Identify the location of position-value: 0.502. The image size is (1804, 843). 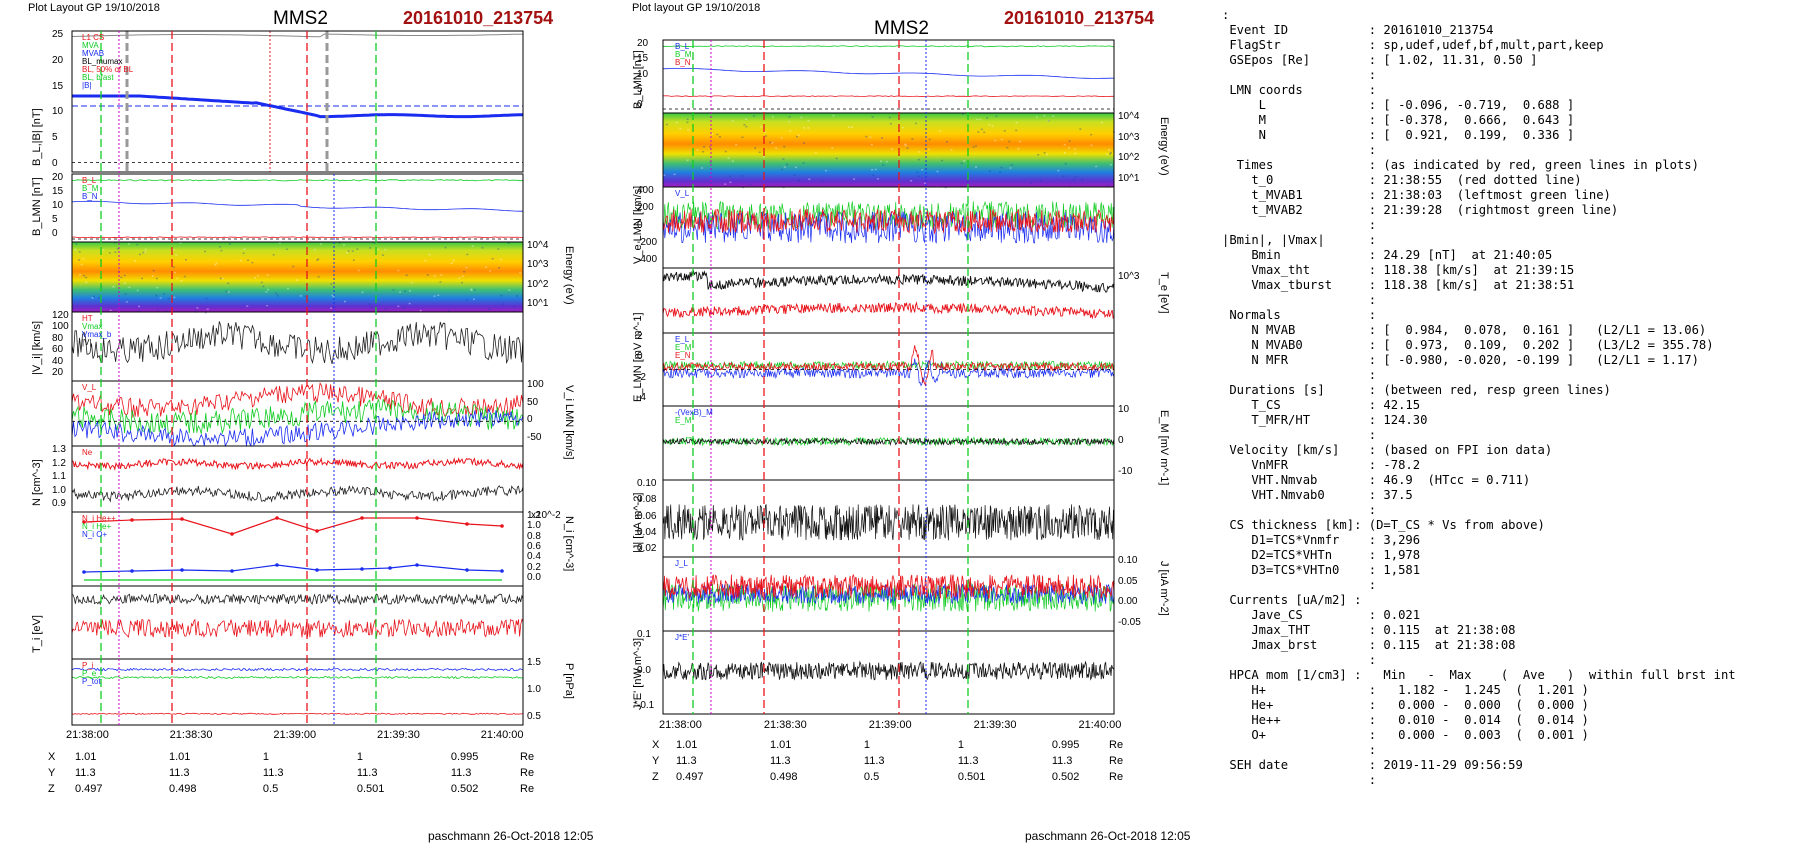
(1065, 777).